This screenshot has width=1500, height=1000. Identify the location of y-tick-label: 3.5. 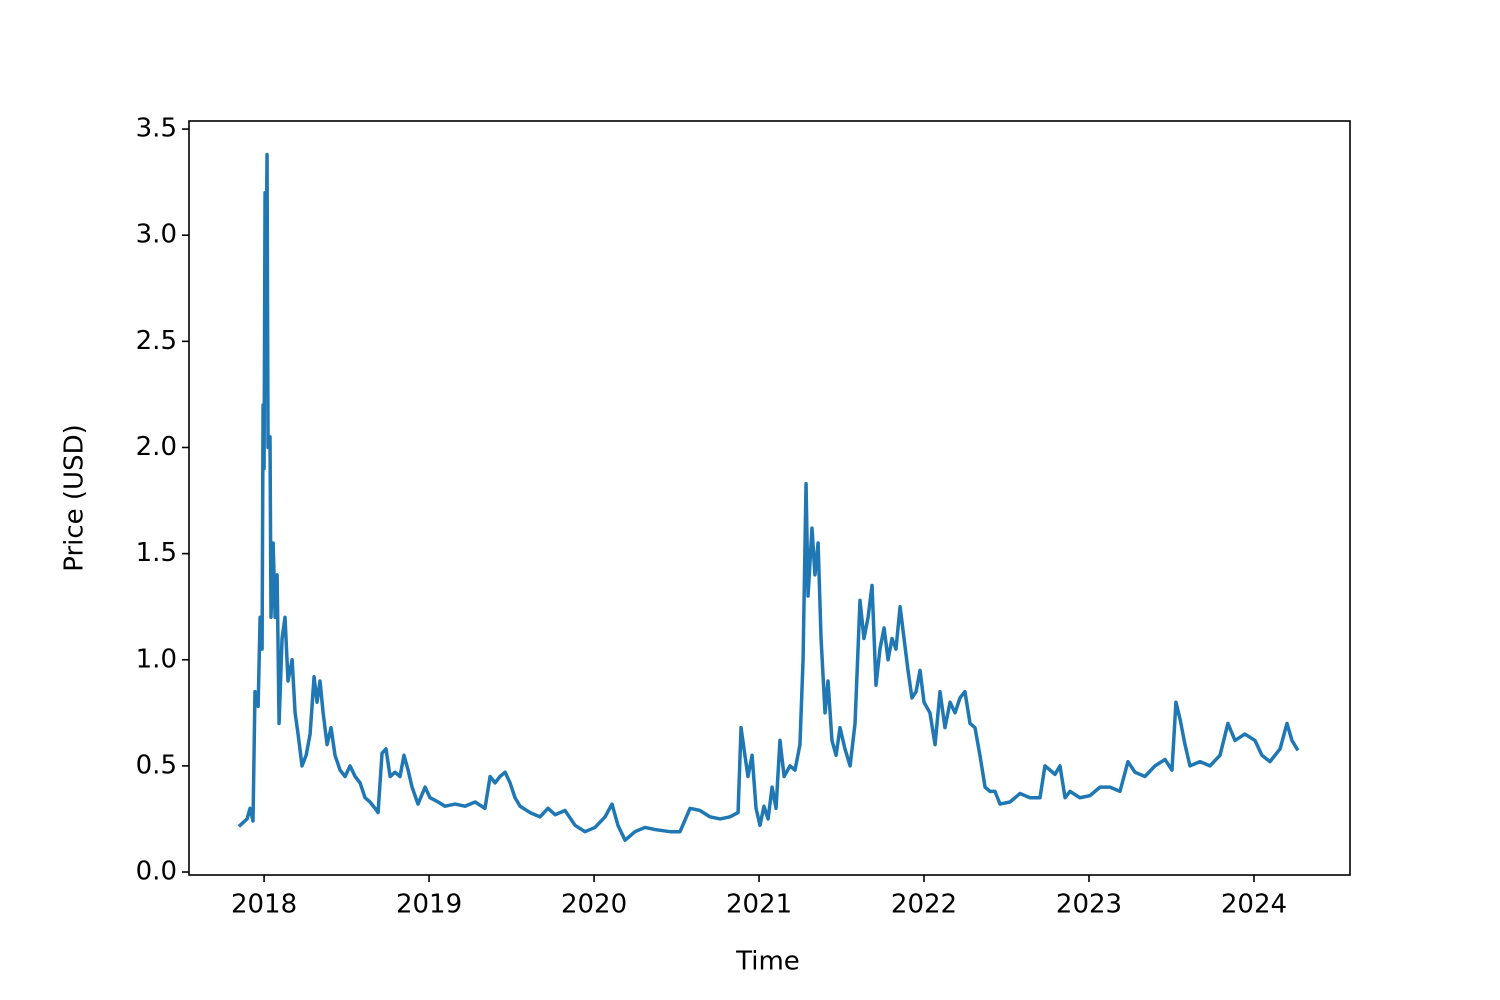
(156, 129).